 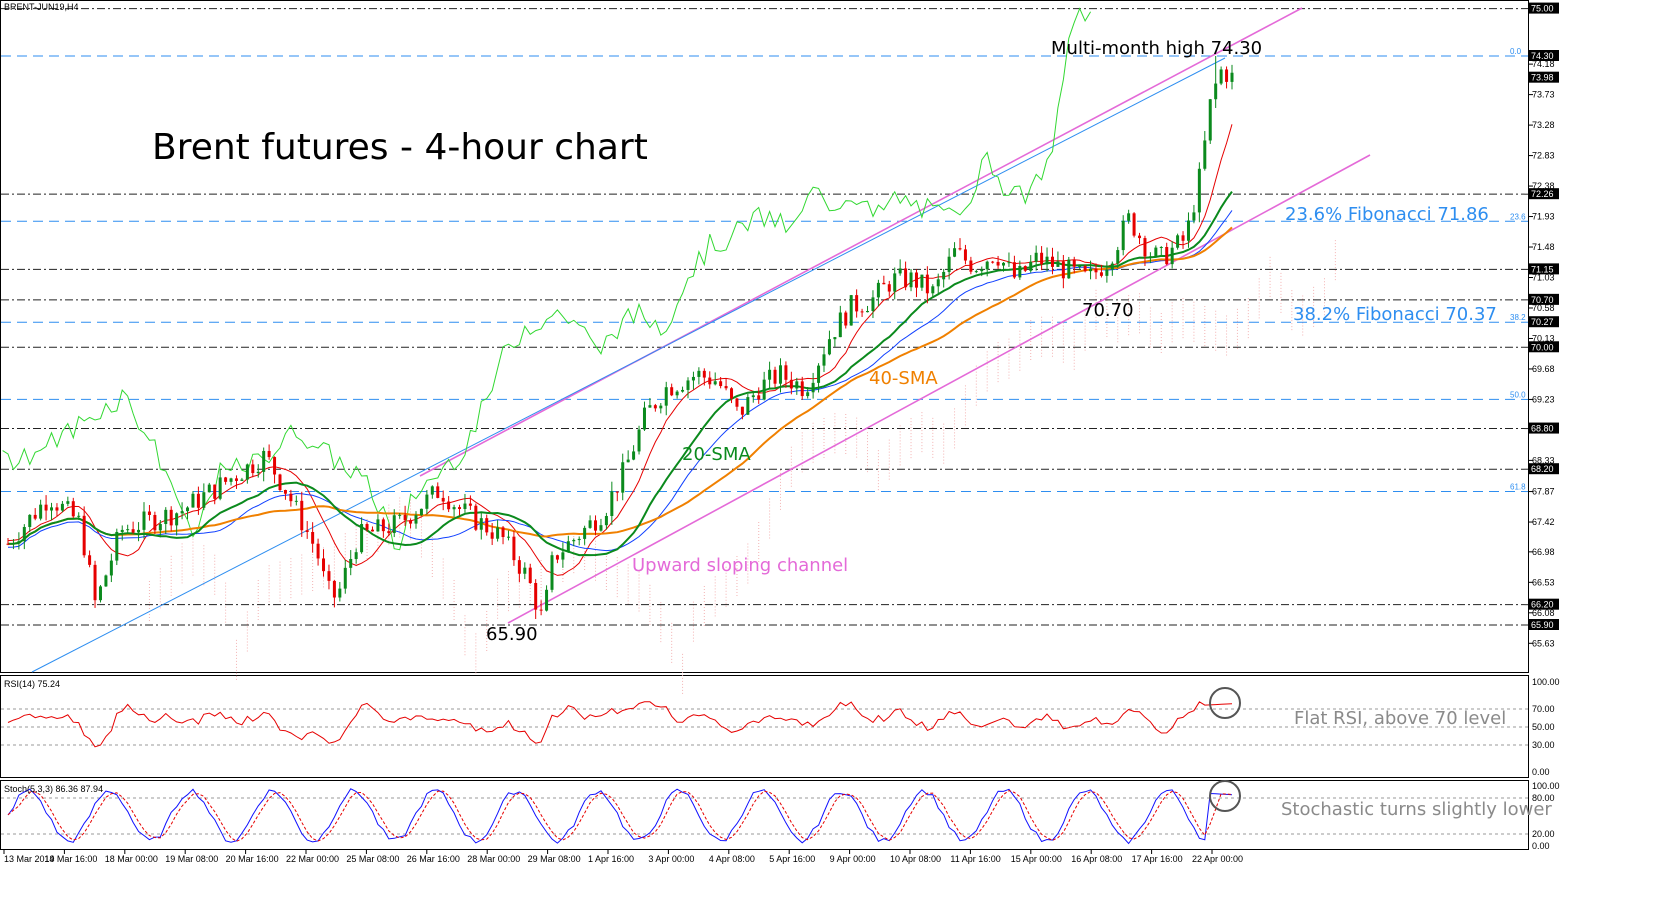 What do you see at coordinates (1543, 278) in the screenshot?
I see `price-tick-label-8: 71.03` at bounding box center [1543, 278].